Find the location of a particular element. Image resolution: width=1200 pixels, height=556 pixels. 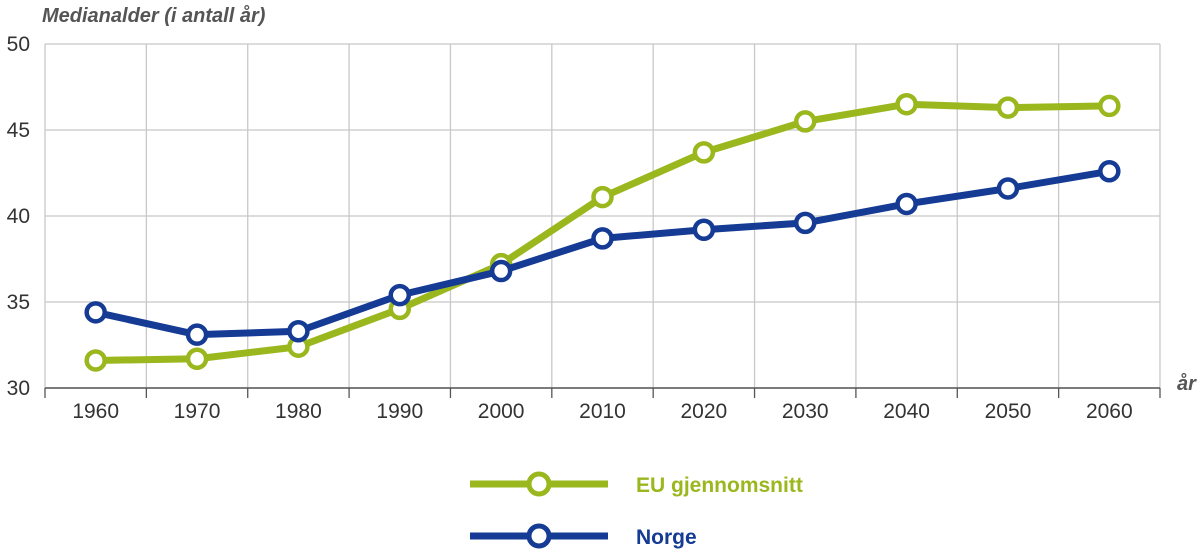

x-tick-label: 1980 is located at coordinates (298, 411).